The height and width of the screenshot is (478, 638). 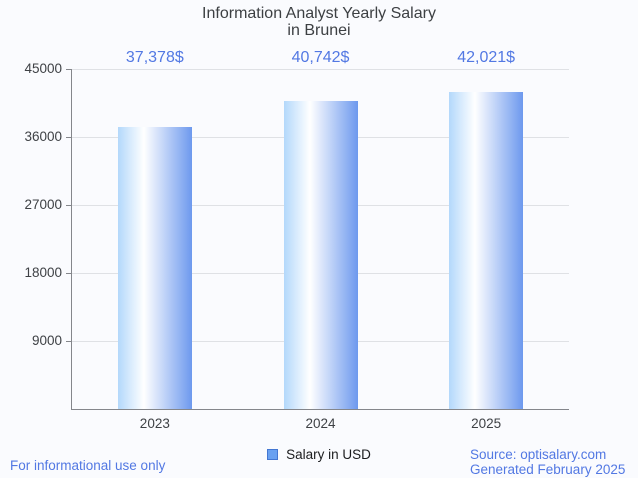 I want to click on disclaimer-text: For informational use only, so click(x=88, y=465).